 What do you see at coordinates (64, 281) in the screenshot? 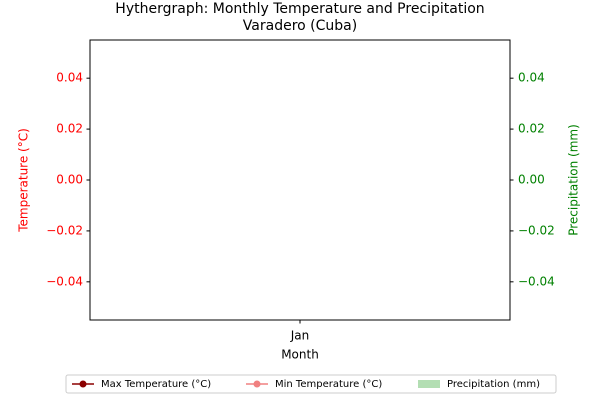
I see `y-tick-label: −0.04` at bounding box center [64, 281].